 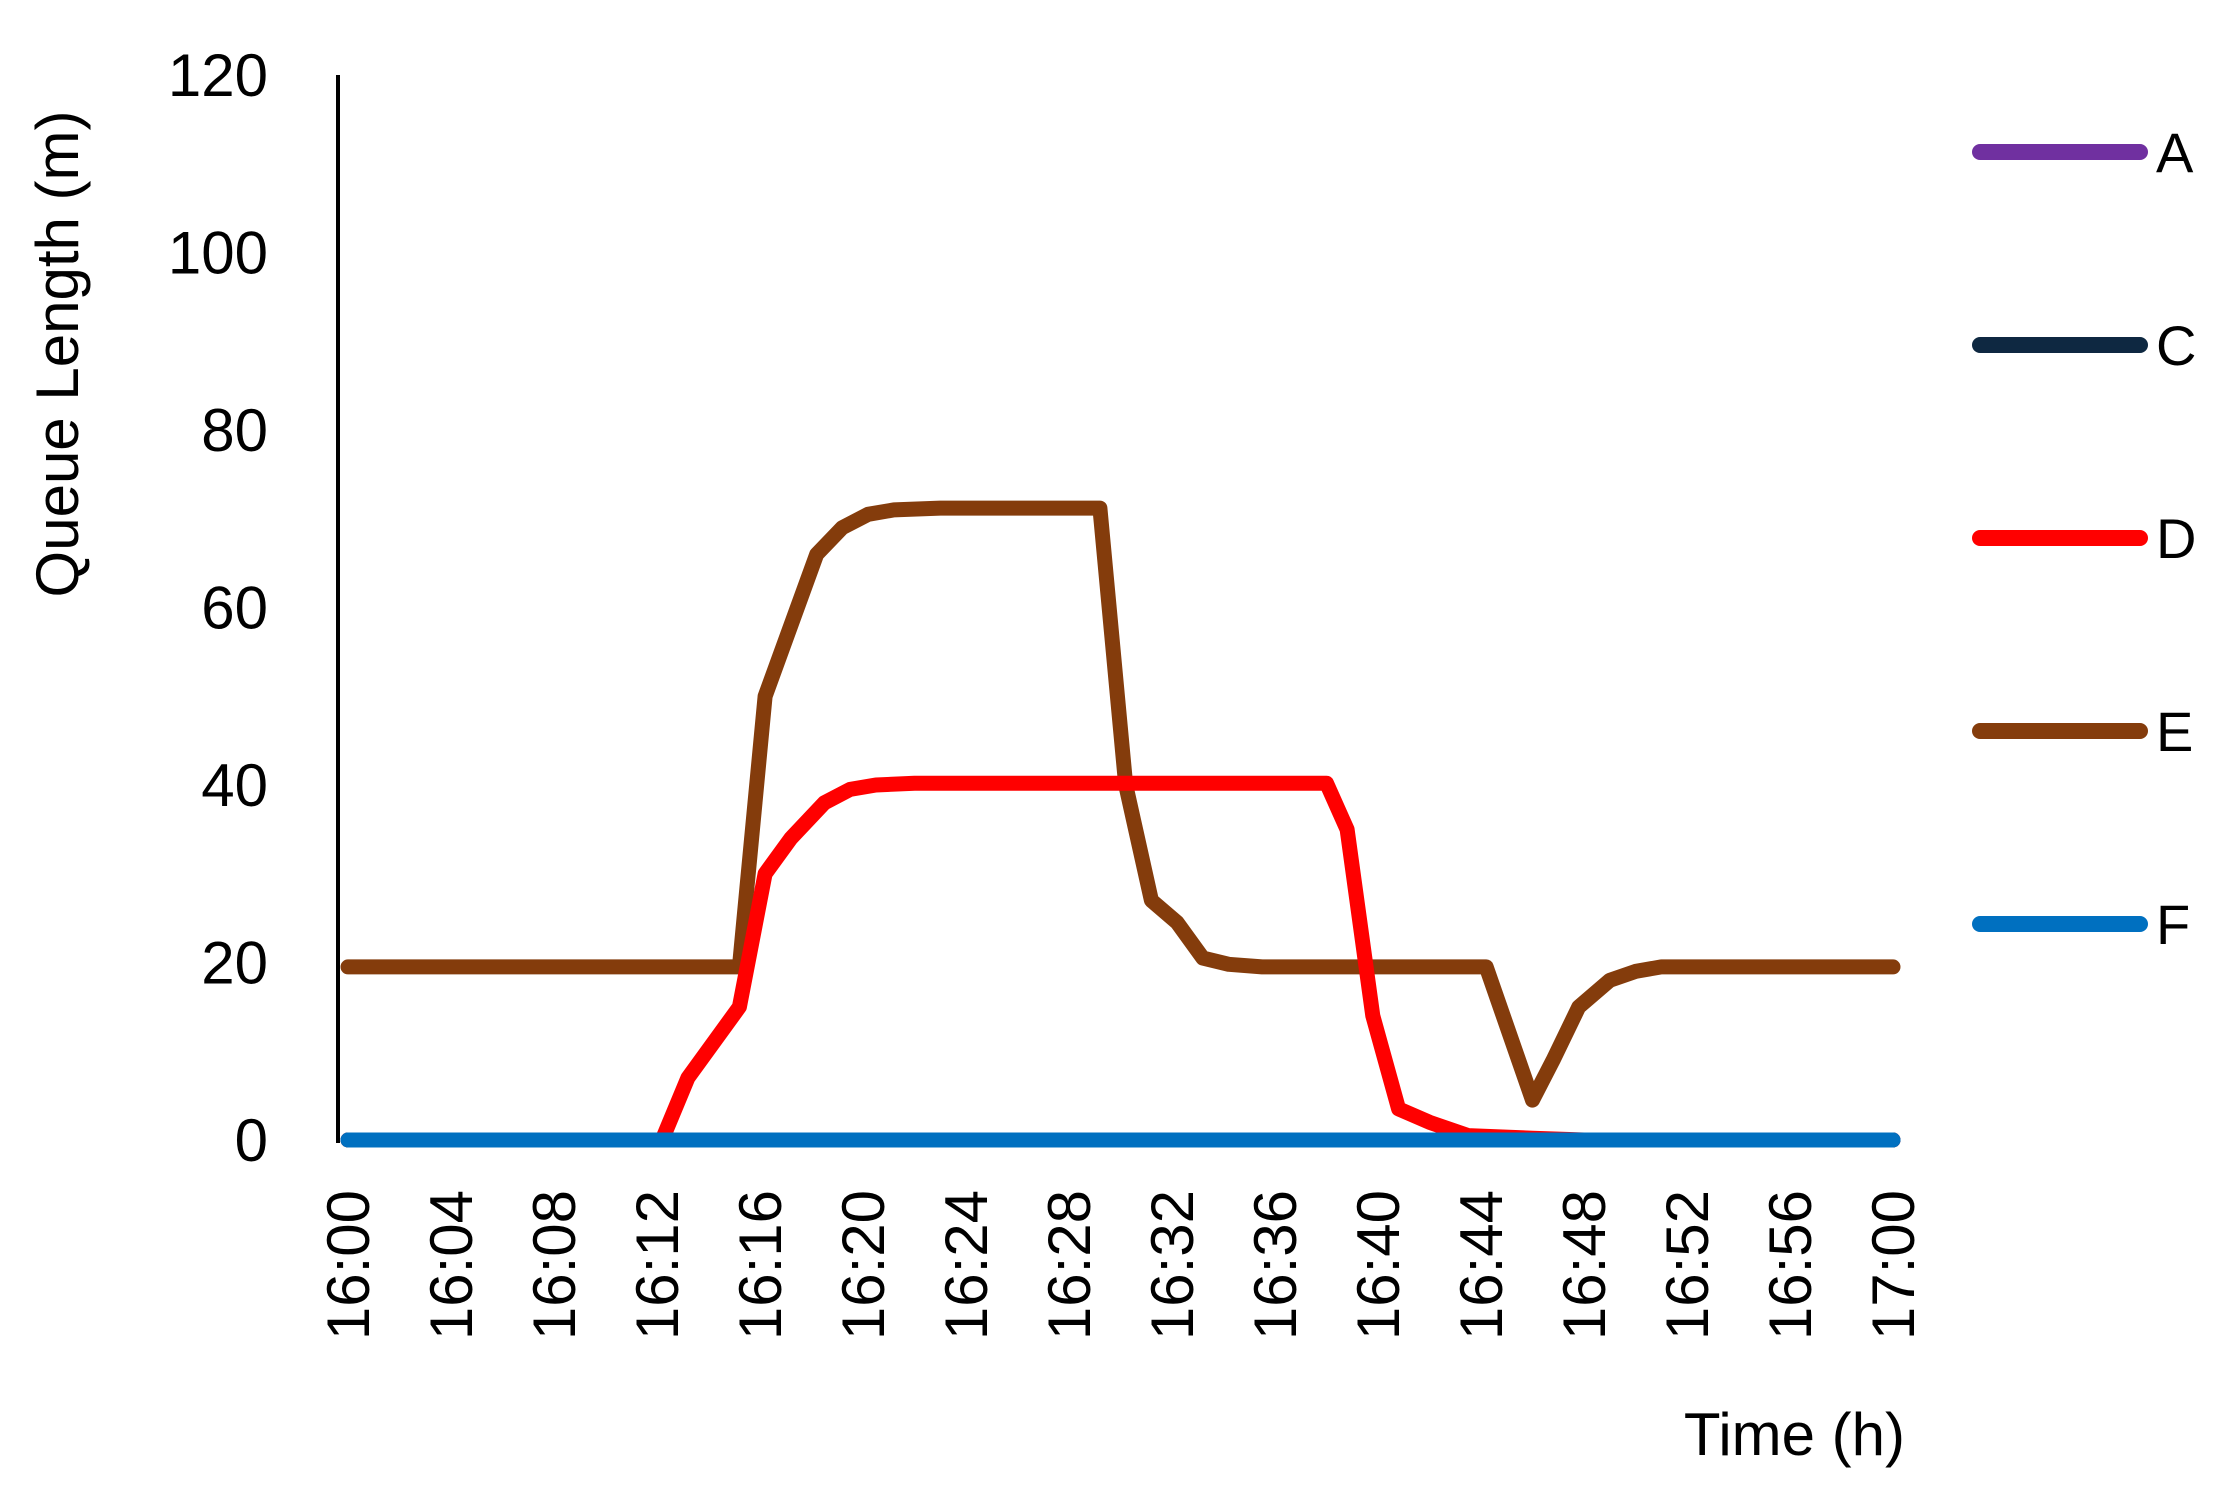 I want to click on legend-label-D: D, so click(x=2176, y=538).